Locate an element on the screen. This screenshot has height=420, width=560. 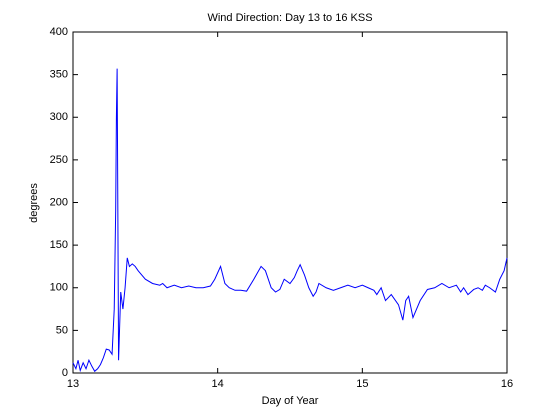
x-tick-label: 14 is located at coordinates (218, 384).